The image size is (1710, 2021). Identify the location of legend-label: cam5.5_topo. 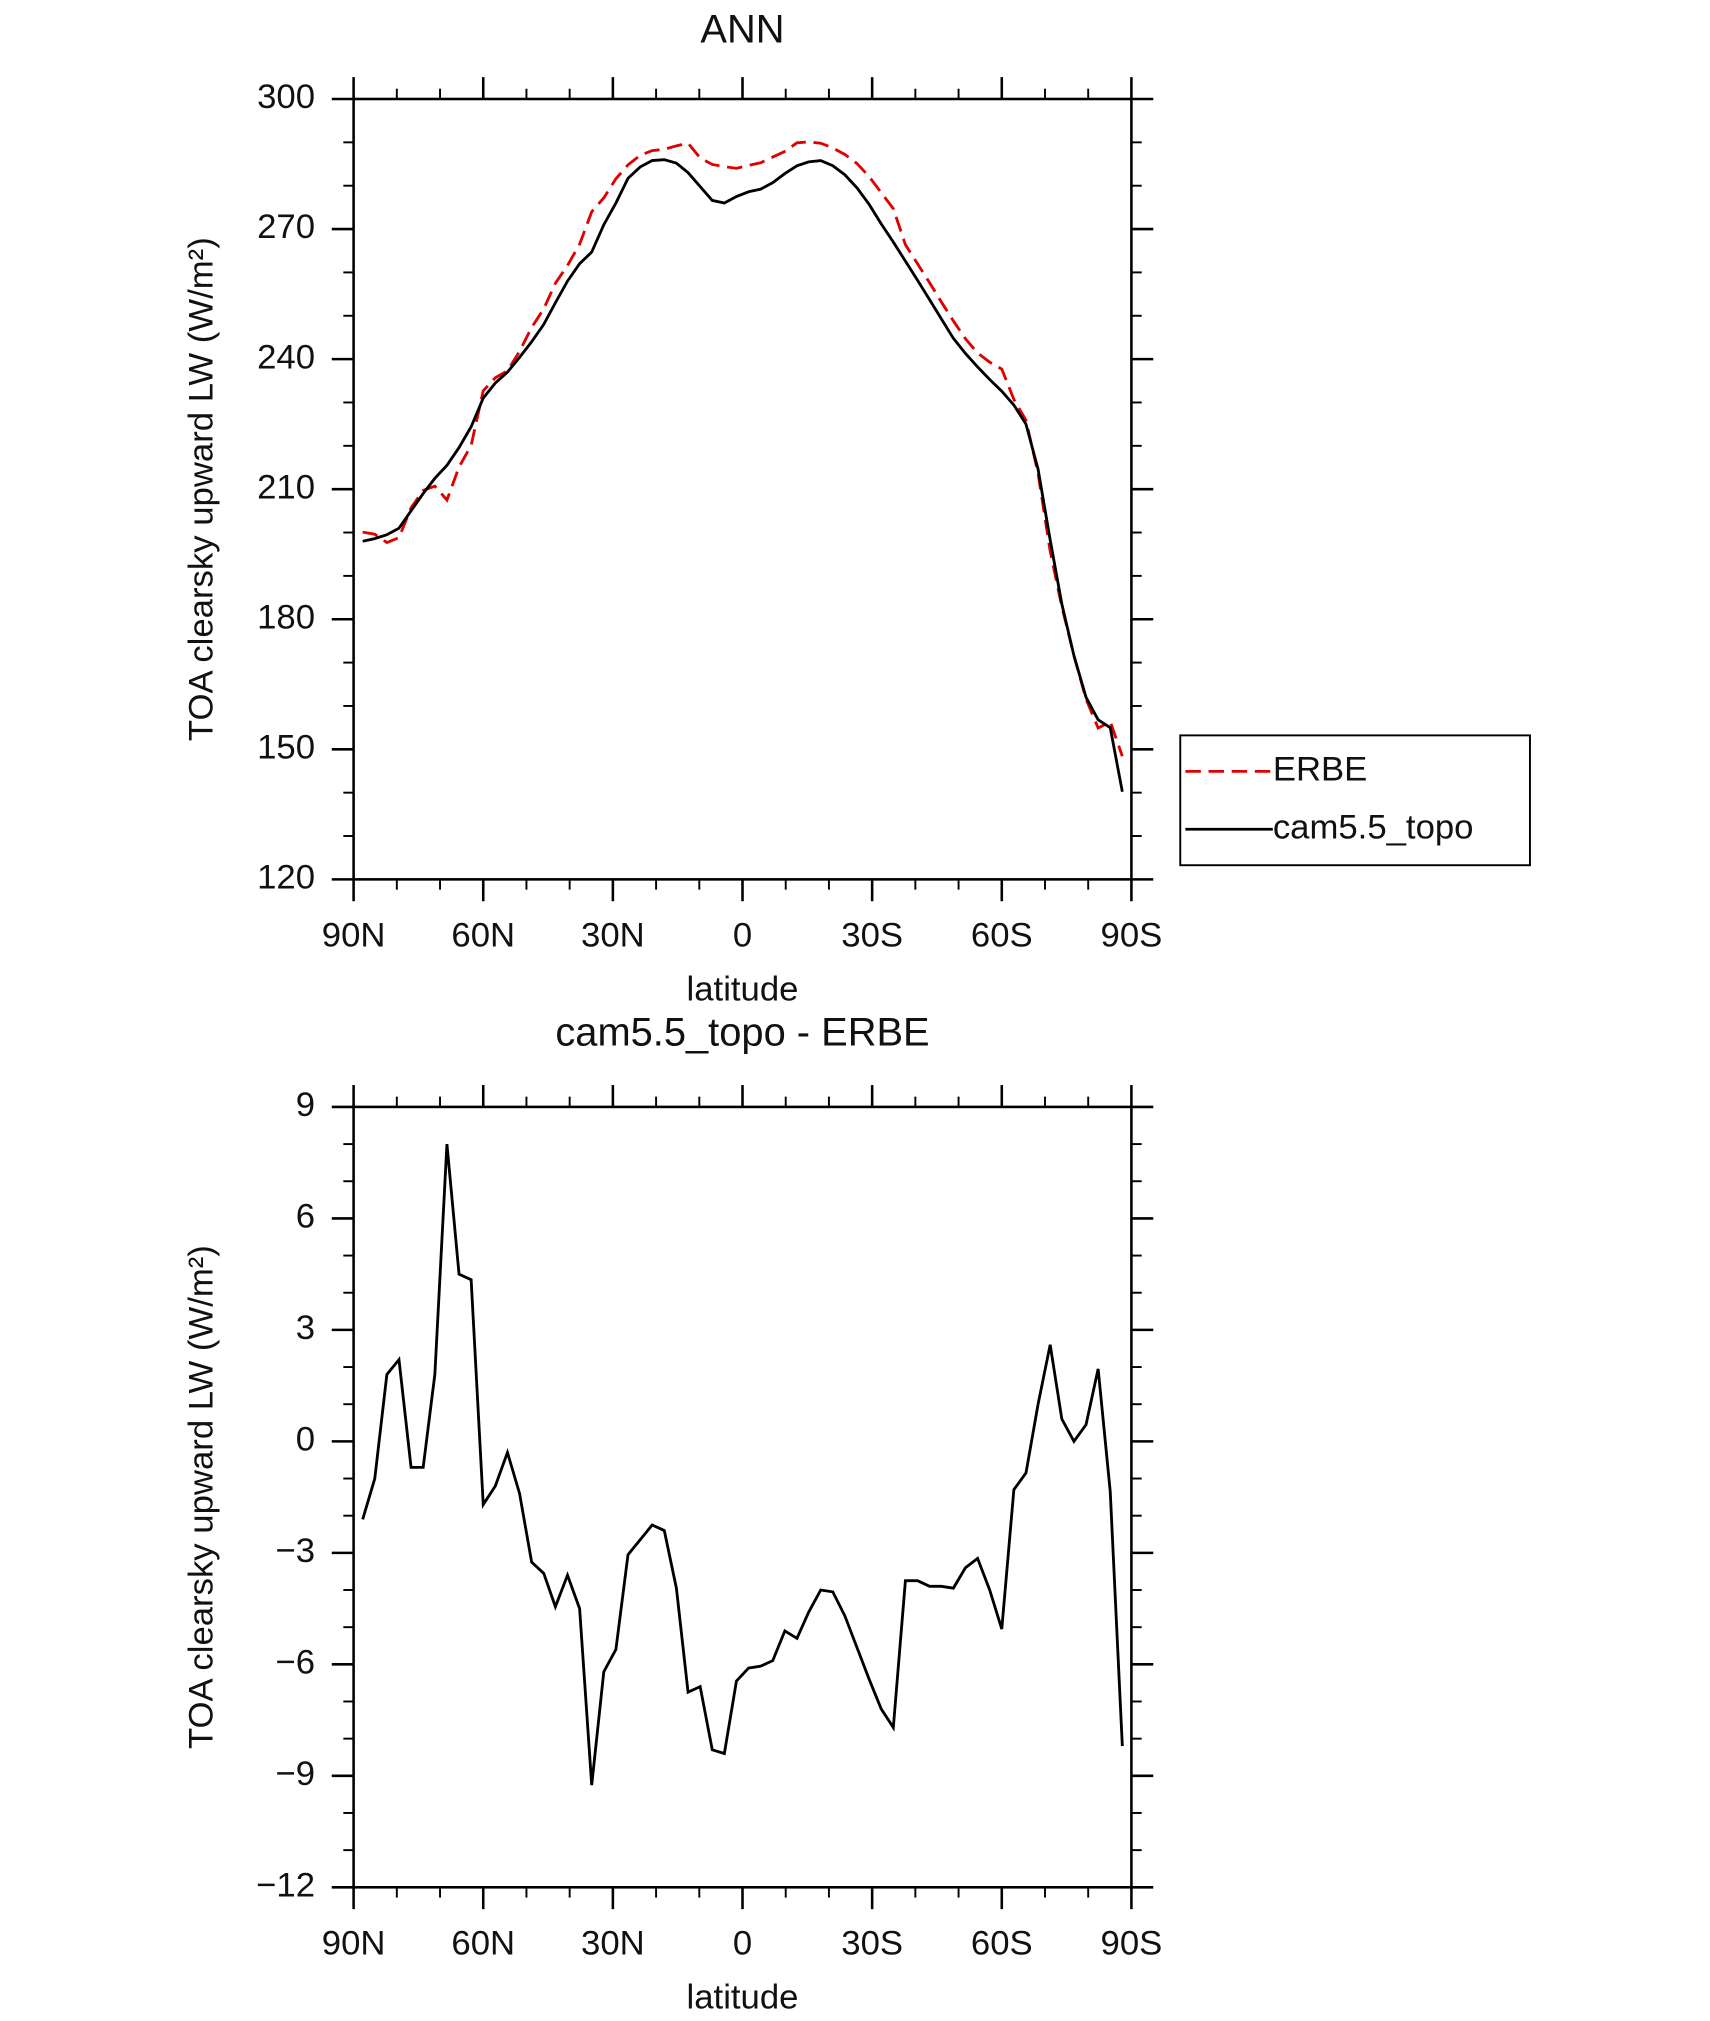
(1373, 827).